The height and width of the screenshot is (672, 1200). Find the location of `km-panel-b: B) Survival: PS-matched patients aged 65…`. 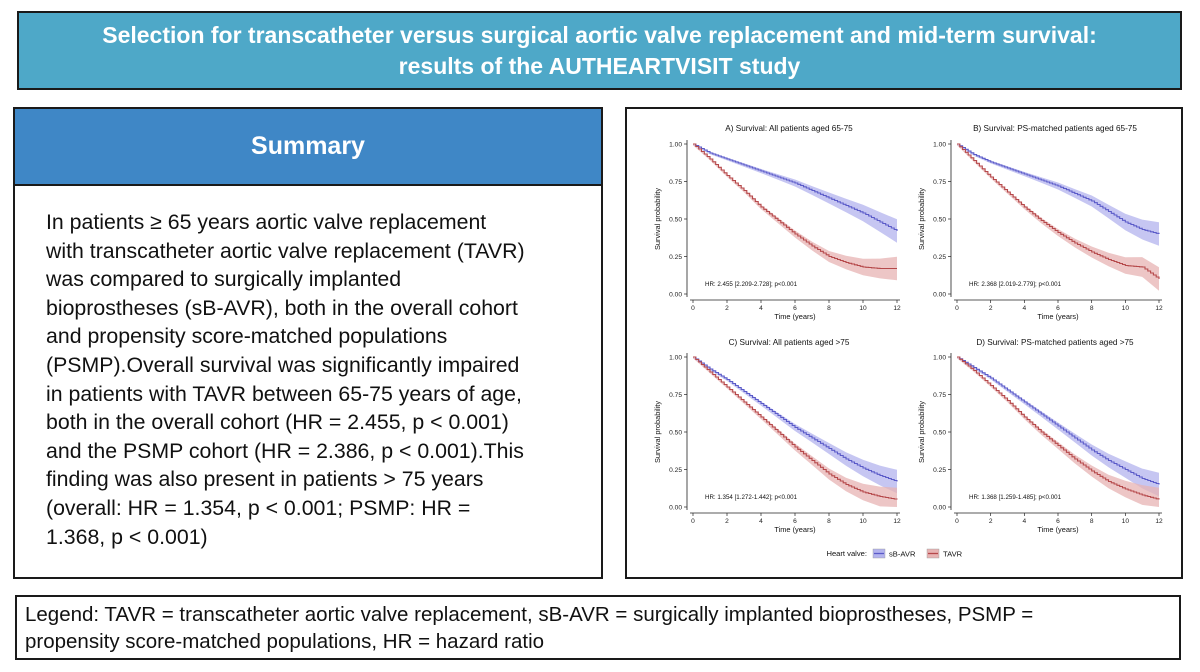

km-panel-b: B) Survival: PS-matched patients aged 65… is located at coordinates (1040, 222).